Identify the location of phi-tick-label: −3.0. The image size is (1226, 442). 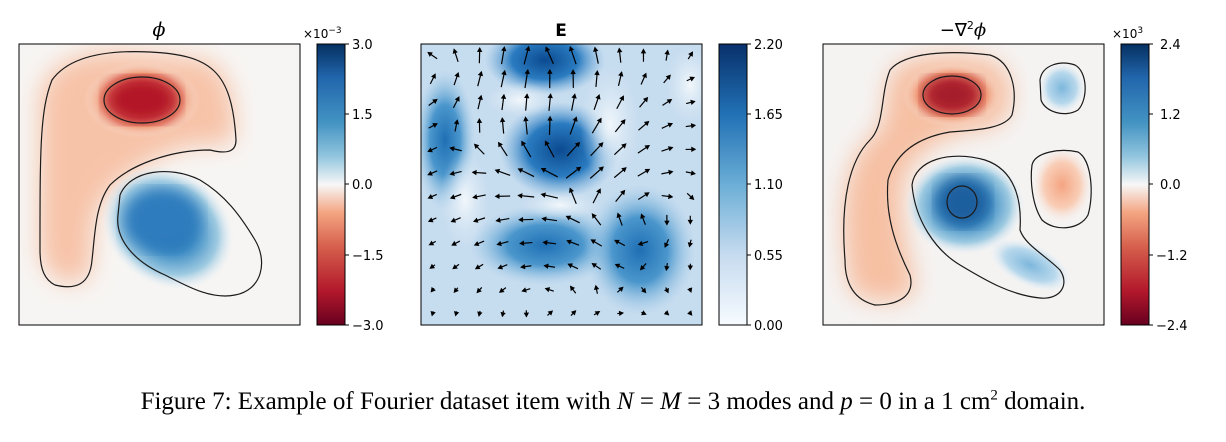
(368, 326).